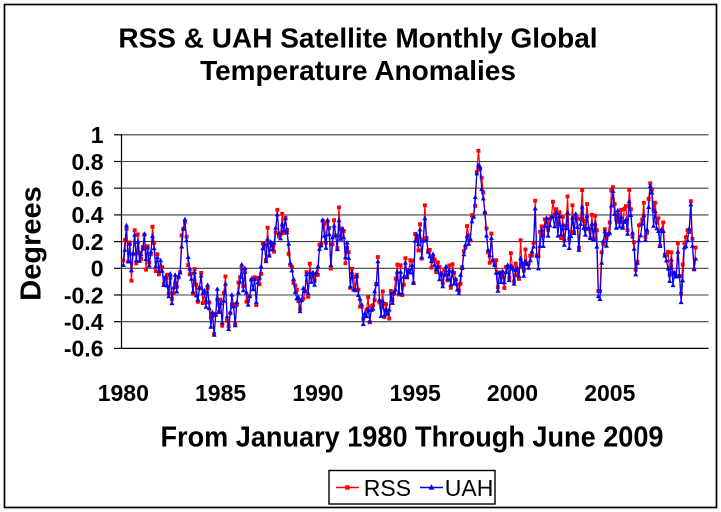 The image size is (721, 512). I want to click on svg-text: UAH, so click(469, 488).